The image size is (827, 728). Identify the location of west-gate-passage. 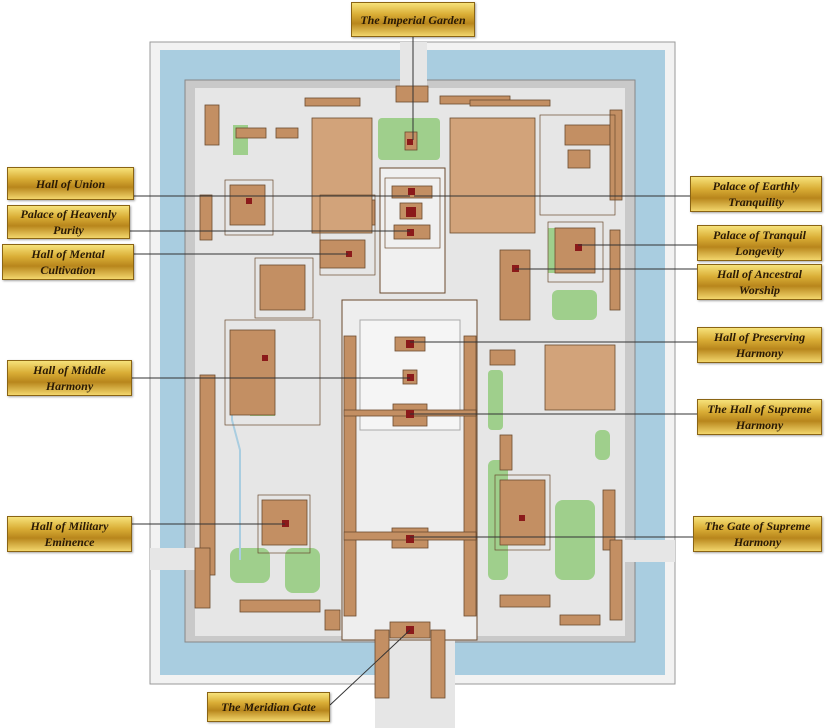
(172, 559).